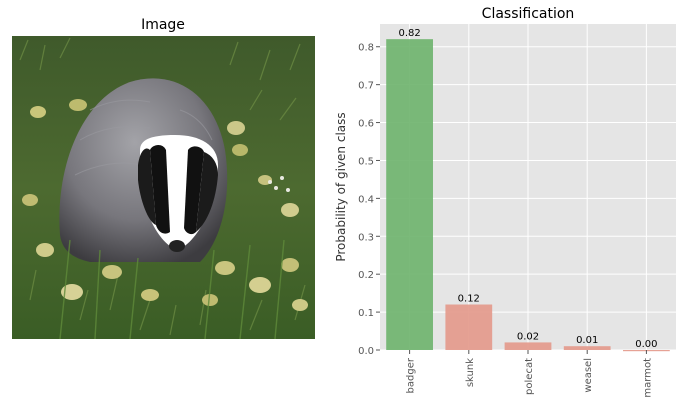 Image resolution: width=691 pixels, height=403 pixels. I want to click on image-panel-title: Image, so click(163, 25).